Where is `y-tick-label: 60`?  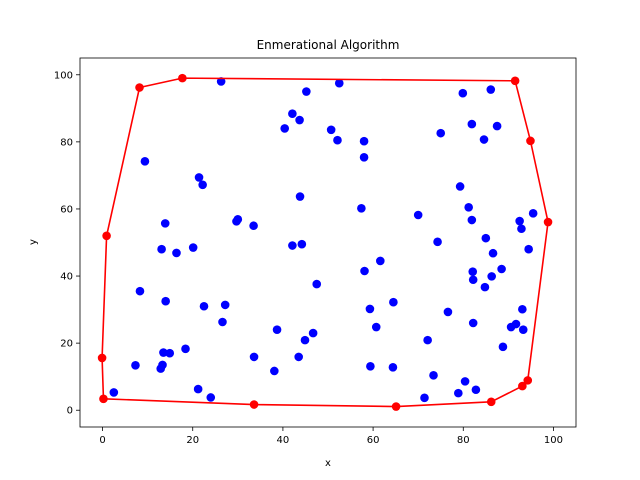
y-tick-label: 60 is located at coordinates (66, 209).